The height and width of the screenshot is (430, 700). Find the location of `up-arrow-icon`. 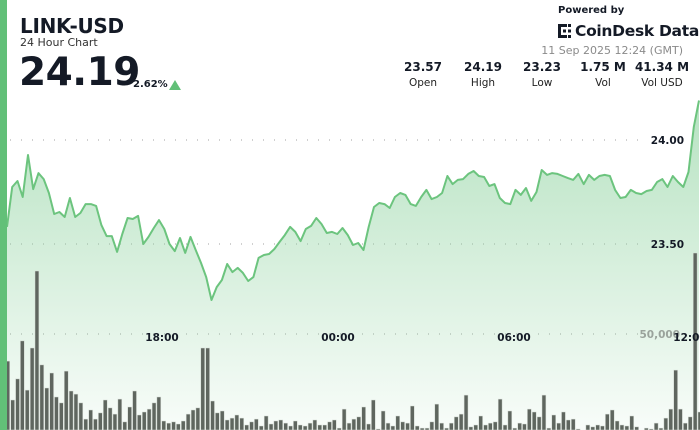

up-arrow-icon is located at coordinates (175, 85).